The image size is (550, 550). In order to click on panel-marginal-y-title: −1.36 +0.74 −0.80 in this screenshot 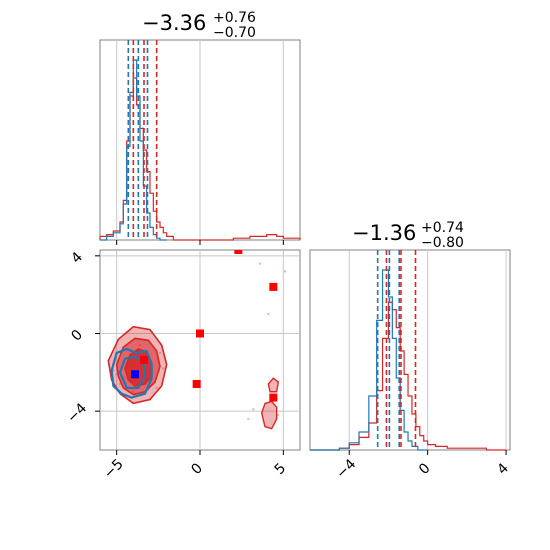, I will do `click(408, 235)`.